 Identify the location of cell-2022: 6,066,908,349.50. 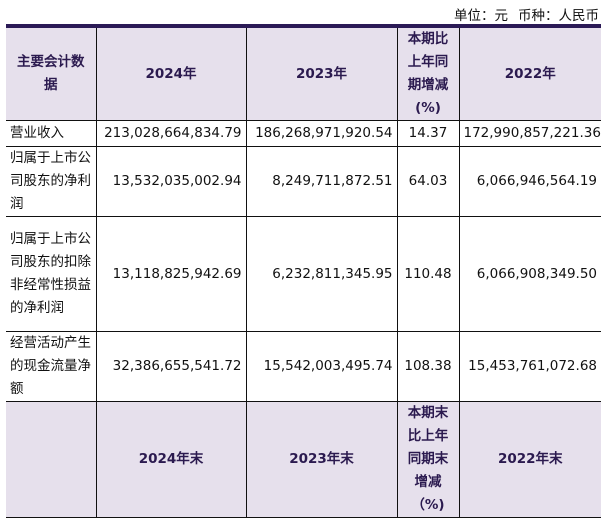
(529, 274).